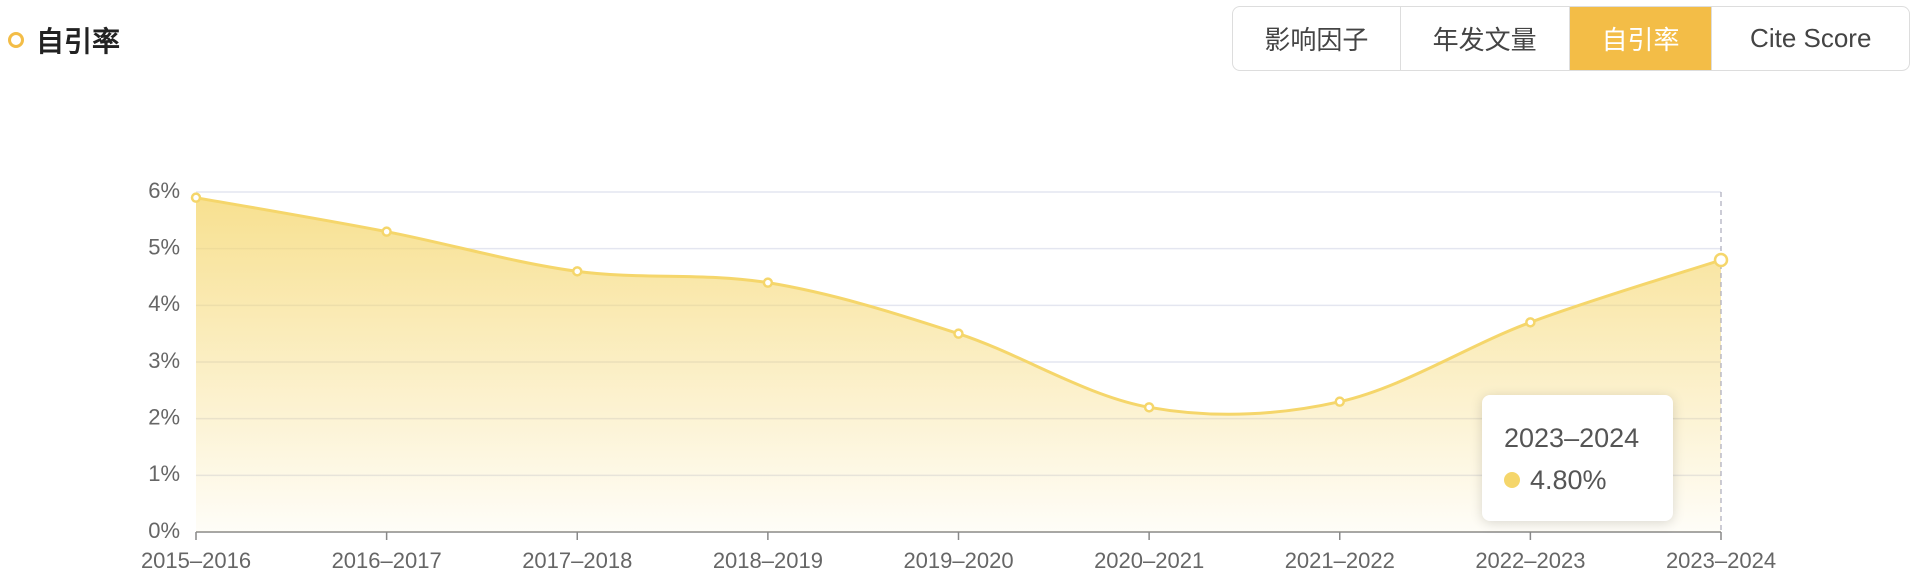 The height and width of the screenshot is (578, 1918). I want to click on y-tick-label: 3%, so click(164, 360).